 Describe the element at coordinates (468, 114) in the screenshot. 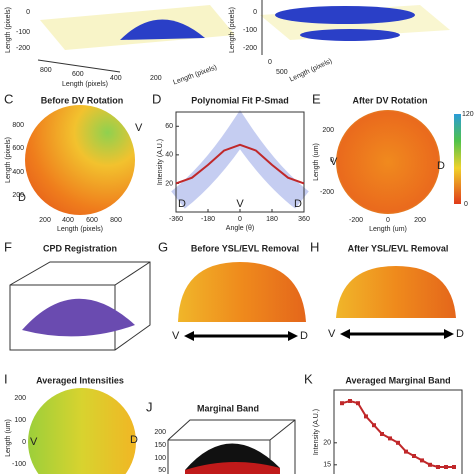

I see `colorbar-label: 120` at that location.